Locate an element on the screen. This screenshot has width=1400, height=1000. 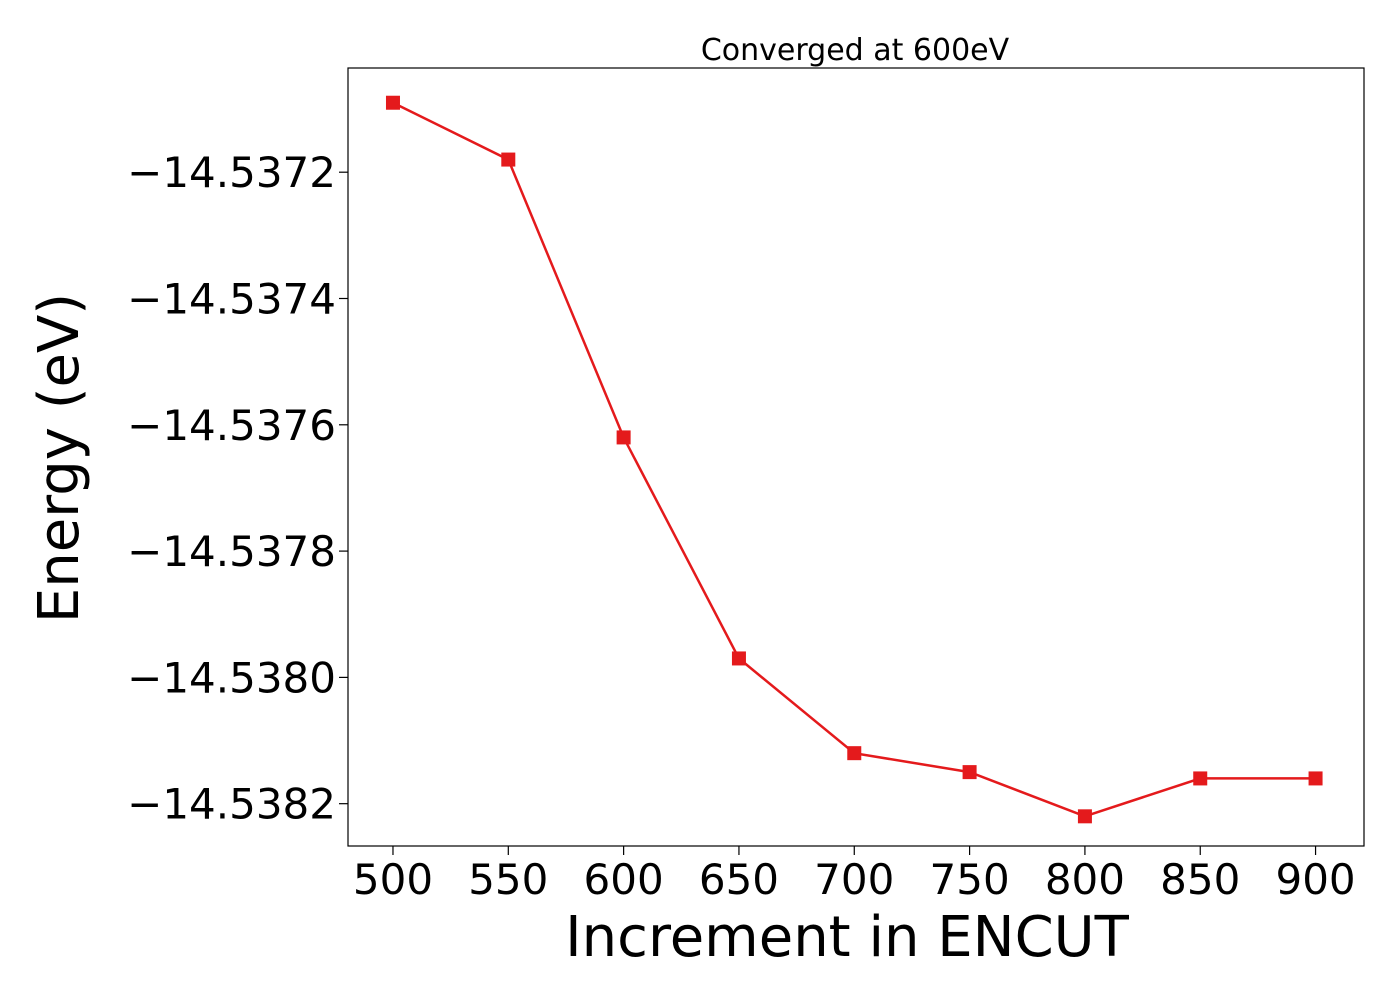
x-axis: 500 550 600 650 700 750 800 850 900 is located at coordinates (854, 875).